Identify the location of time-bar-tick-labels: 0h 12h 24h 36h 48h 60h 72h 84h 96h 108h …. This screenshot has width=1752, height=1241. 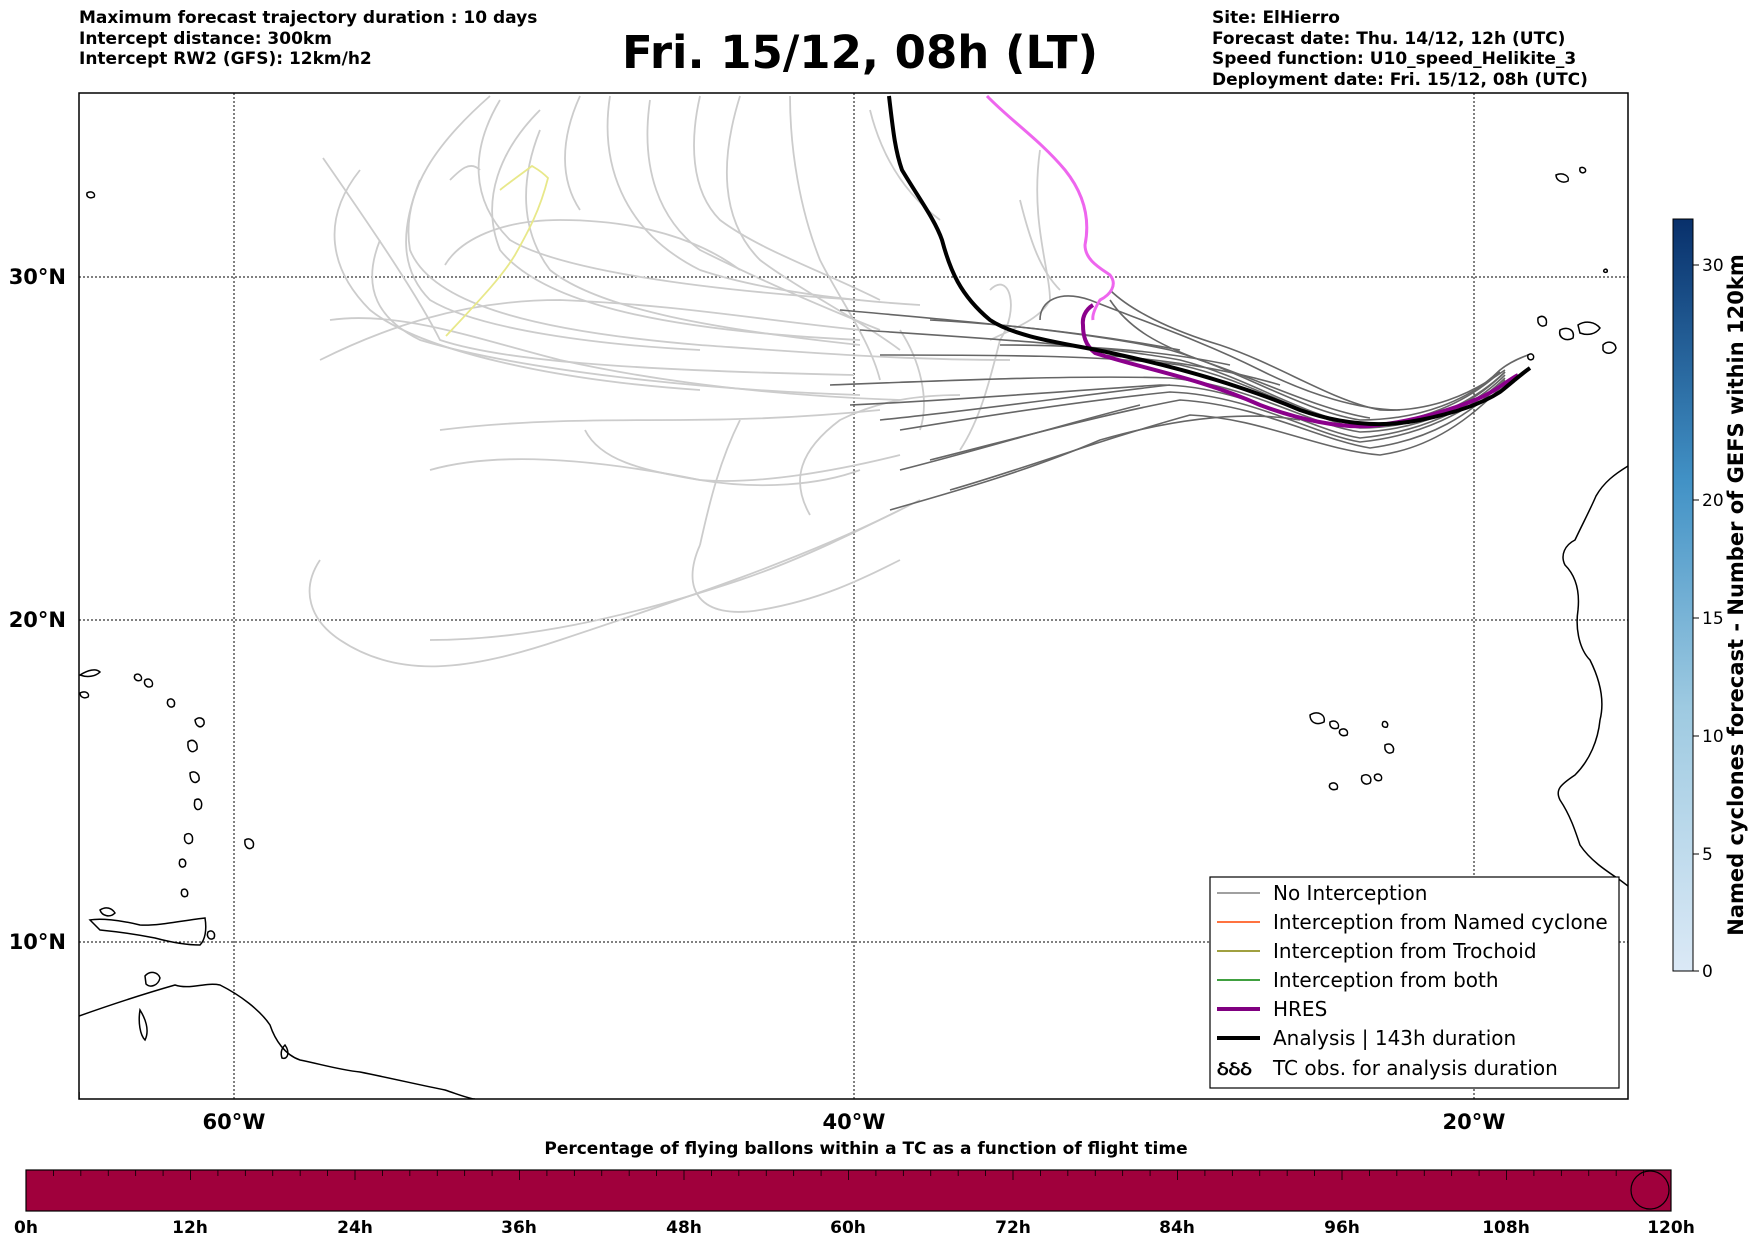
(854, 1228).